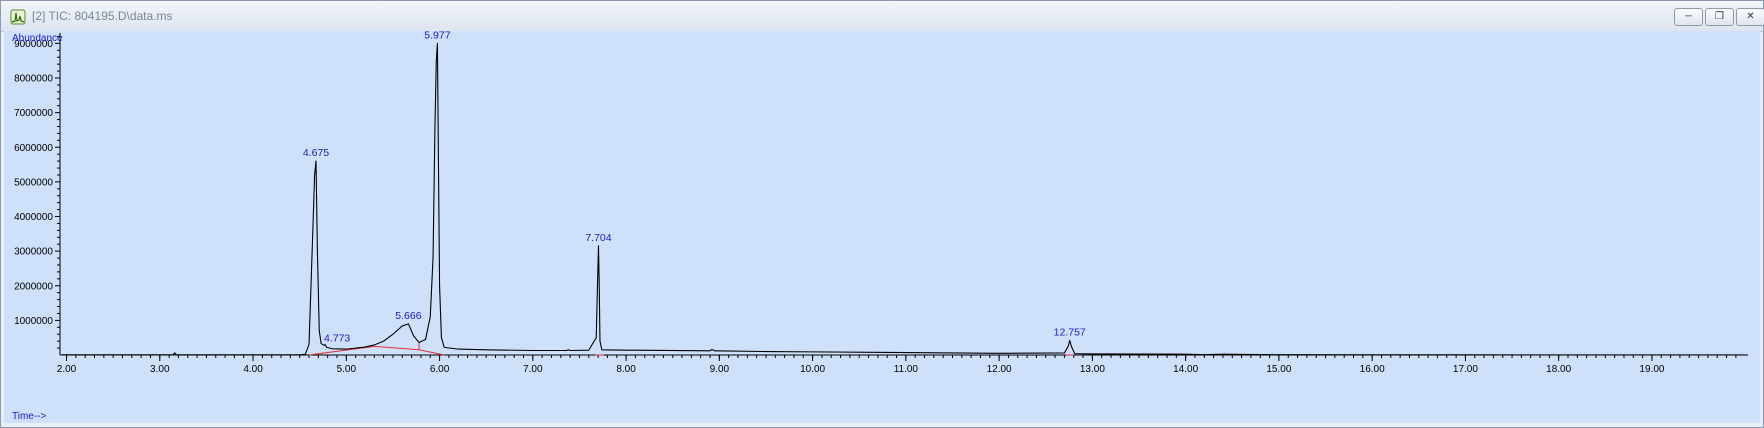 This screenshot has width=1764, height=428. Describe the element at coordinates (691, 349) in the screenshot. I see `integration-baselines` at that location.